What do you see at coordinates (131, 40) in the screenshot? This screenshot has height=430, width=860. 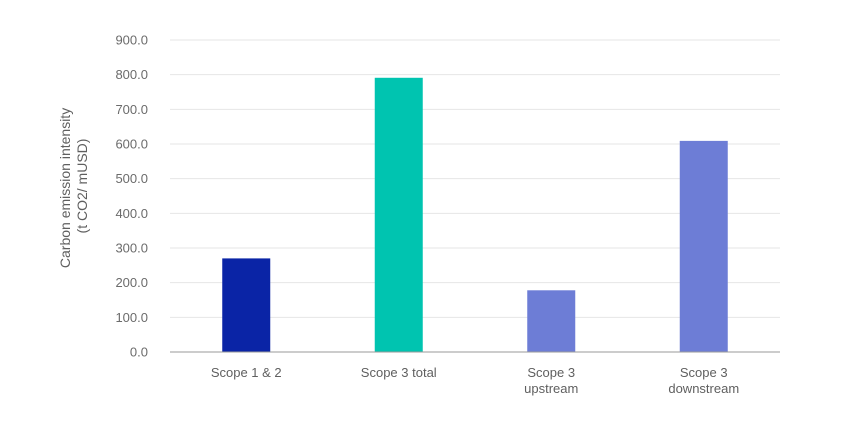 I see `y-tick-label: 900.0` at bounding box center [131, 40].